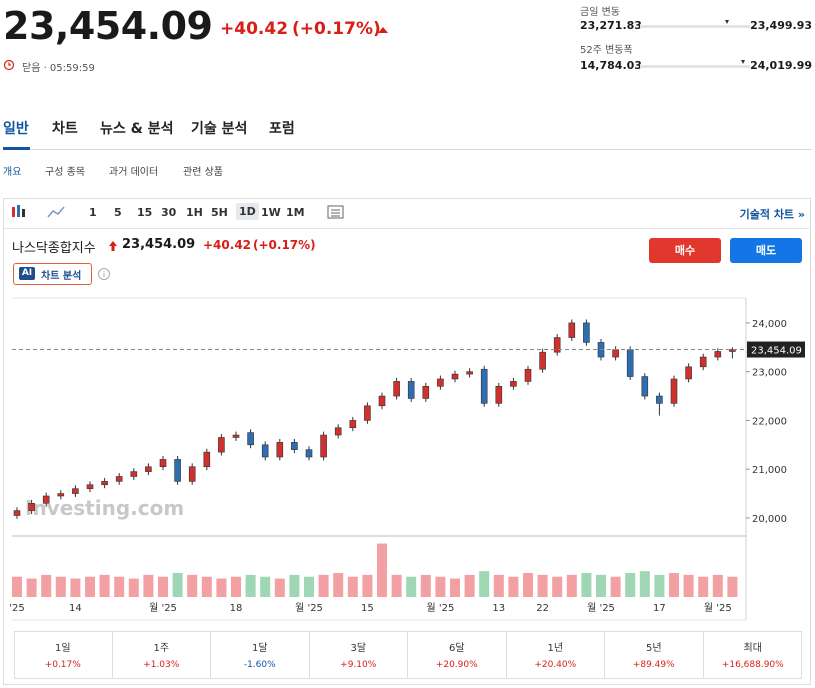 This screenshot has height=688, width=815. What do you see at coordinates (134, 172) in the screenshot?
I see `subtab: 과거 데이터` at bounding box center [134, 172].